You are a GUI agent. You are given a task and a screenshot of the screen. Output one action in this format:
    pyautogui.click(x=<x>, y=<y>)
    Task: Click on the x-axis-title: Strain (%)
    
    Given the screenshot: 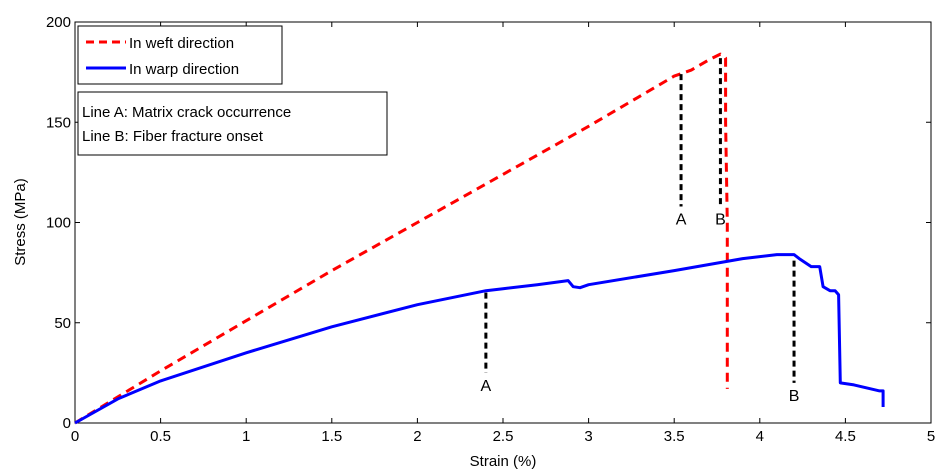 What is the action you would take?
    pyautogui.click(x=503, y=461)
    